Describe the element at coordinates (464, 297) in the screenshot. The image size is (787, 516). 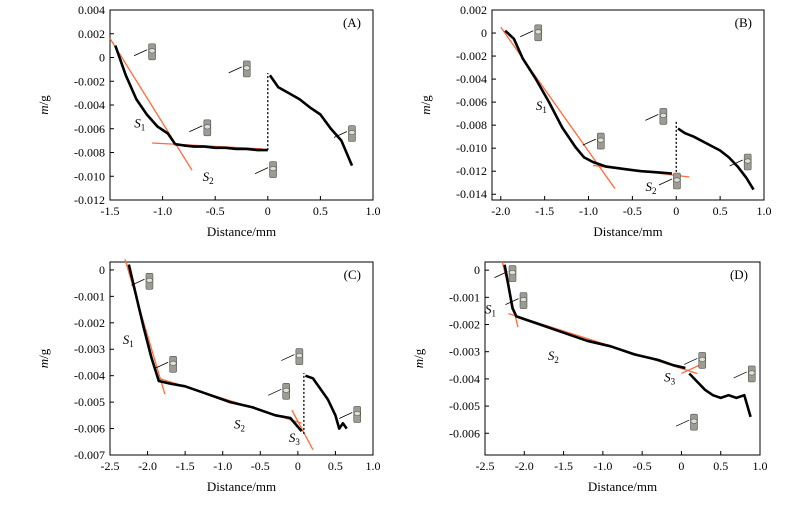
I see `y-tick-label: -0.001` at that location.